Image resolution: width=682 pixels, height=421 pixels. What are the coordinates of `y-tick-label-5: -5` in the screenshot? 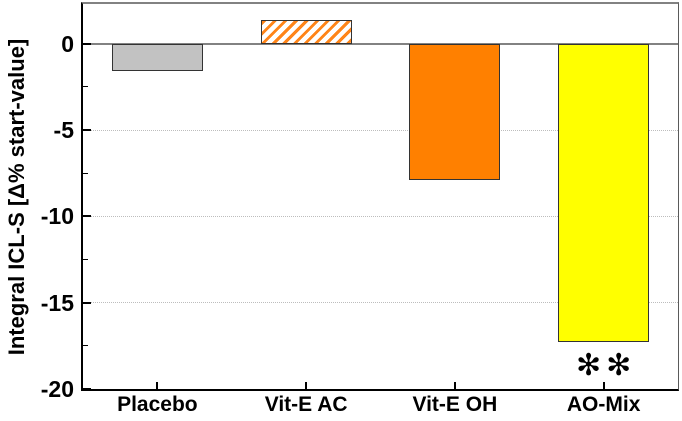 It's located at (63, 130).